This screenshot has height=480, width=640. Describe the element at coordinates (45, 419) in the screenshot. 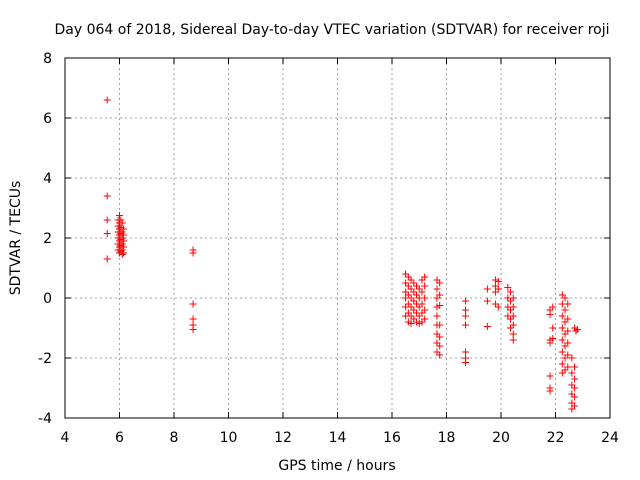

I see `y-tick-label: -4` at that location.